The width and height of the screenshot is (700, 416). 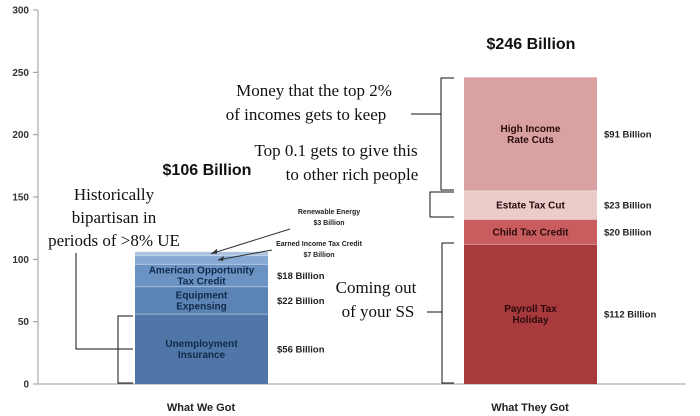 What do you see at coordinates (352, 174) in the screenshot?
I see `annotation-top01-line-2: to other rich people` at bounding box center [352, 174].